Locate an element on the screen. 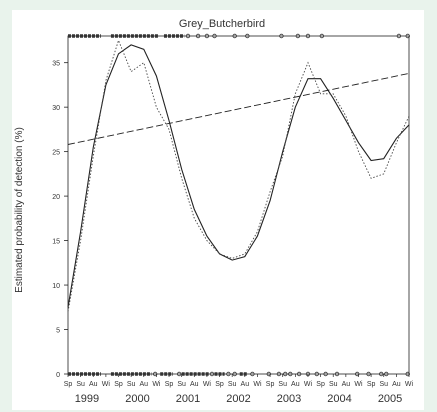  year-label: 2004 is located at coordinates (339, 399).